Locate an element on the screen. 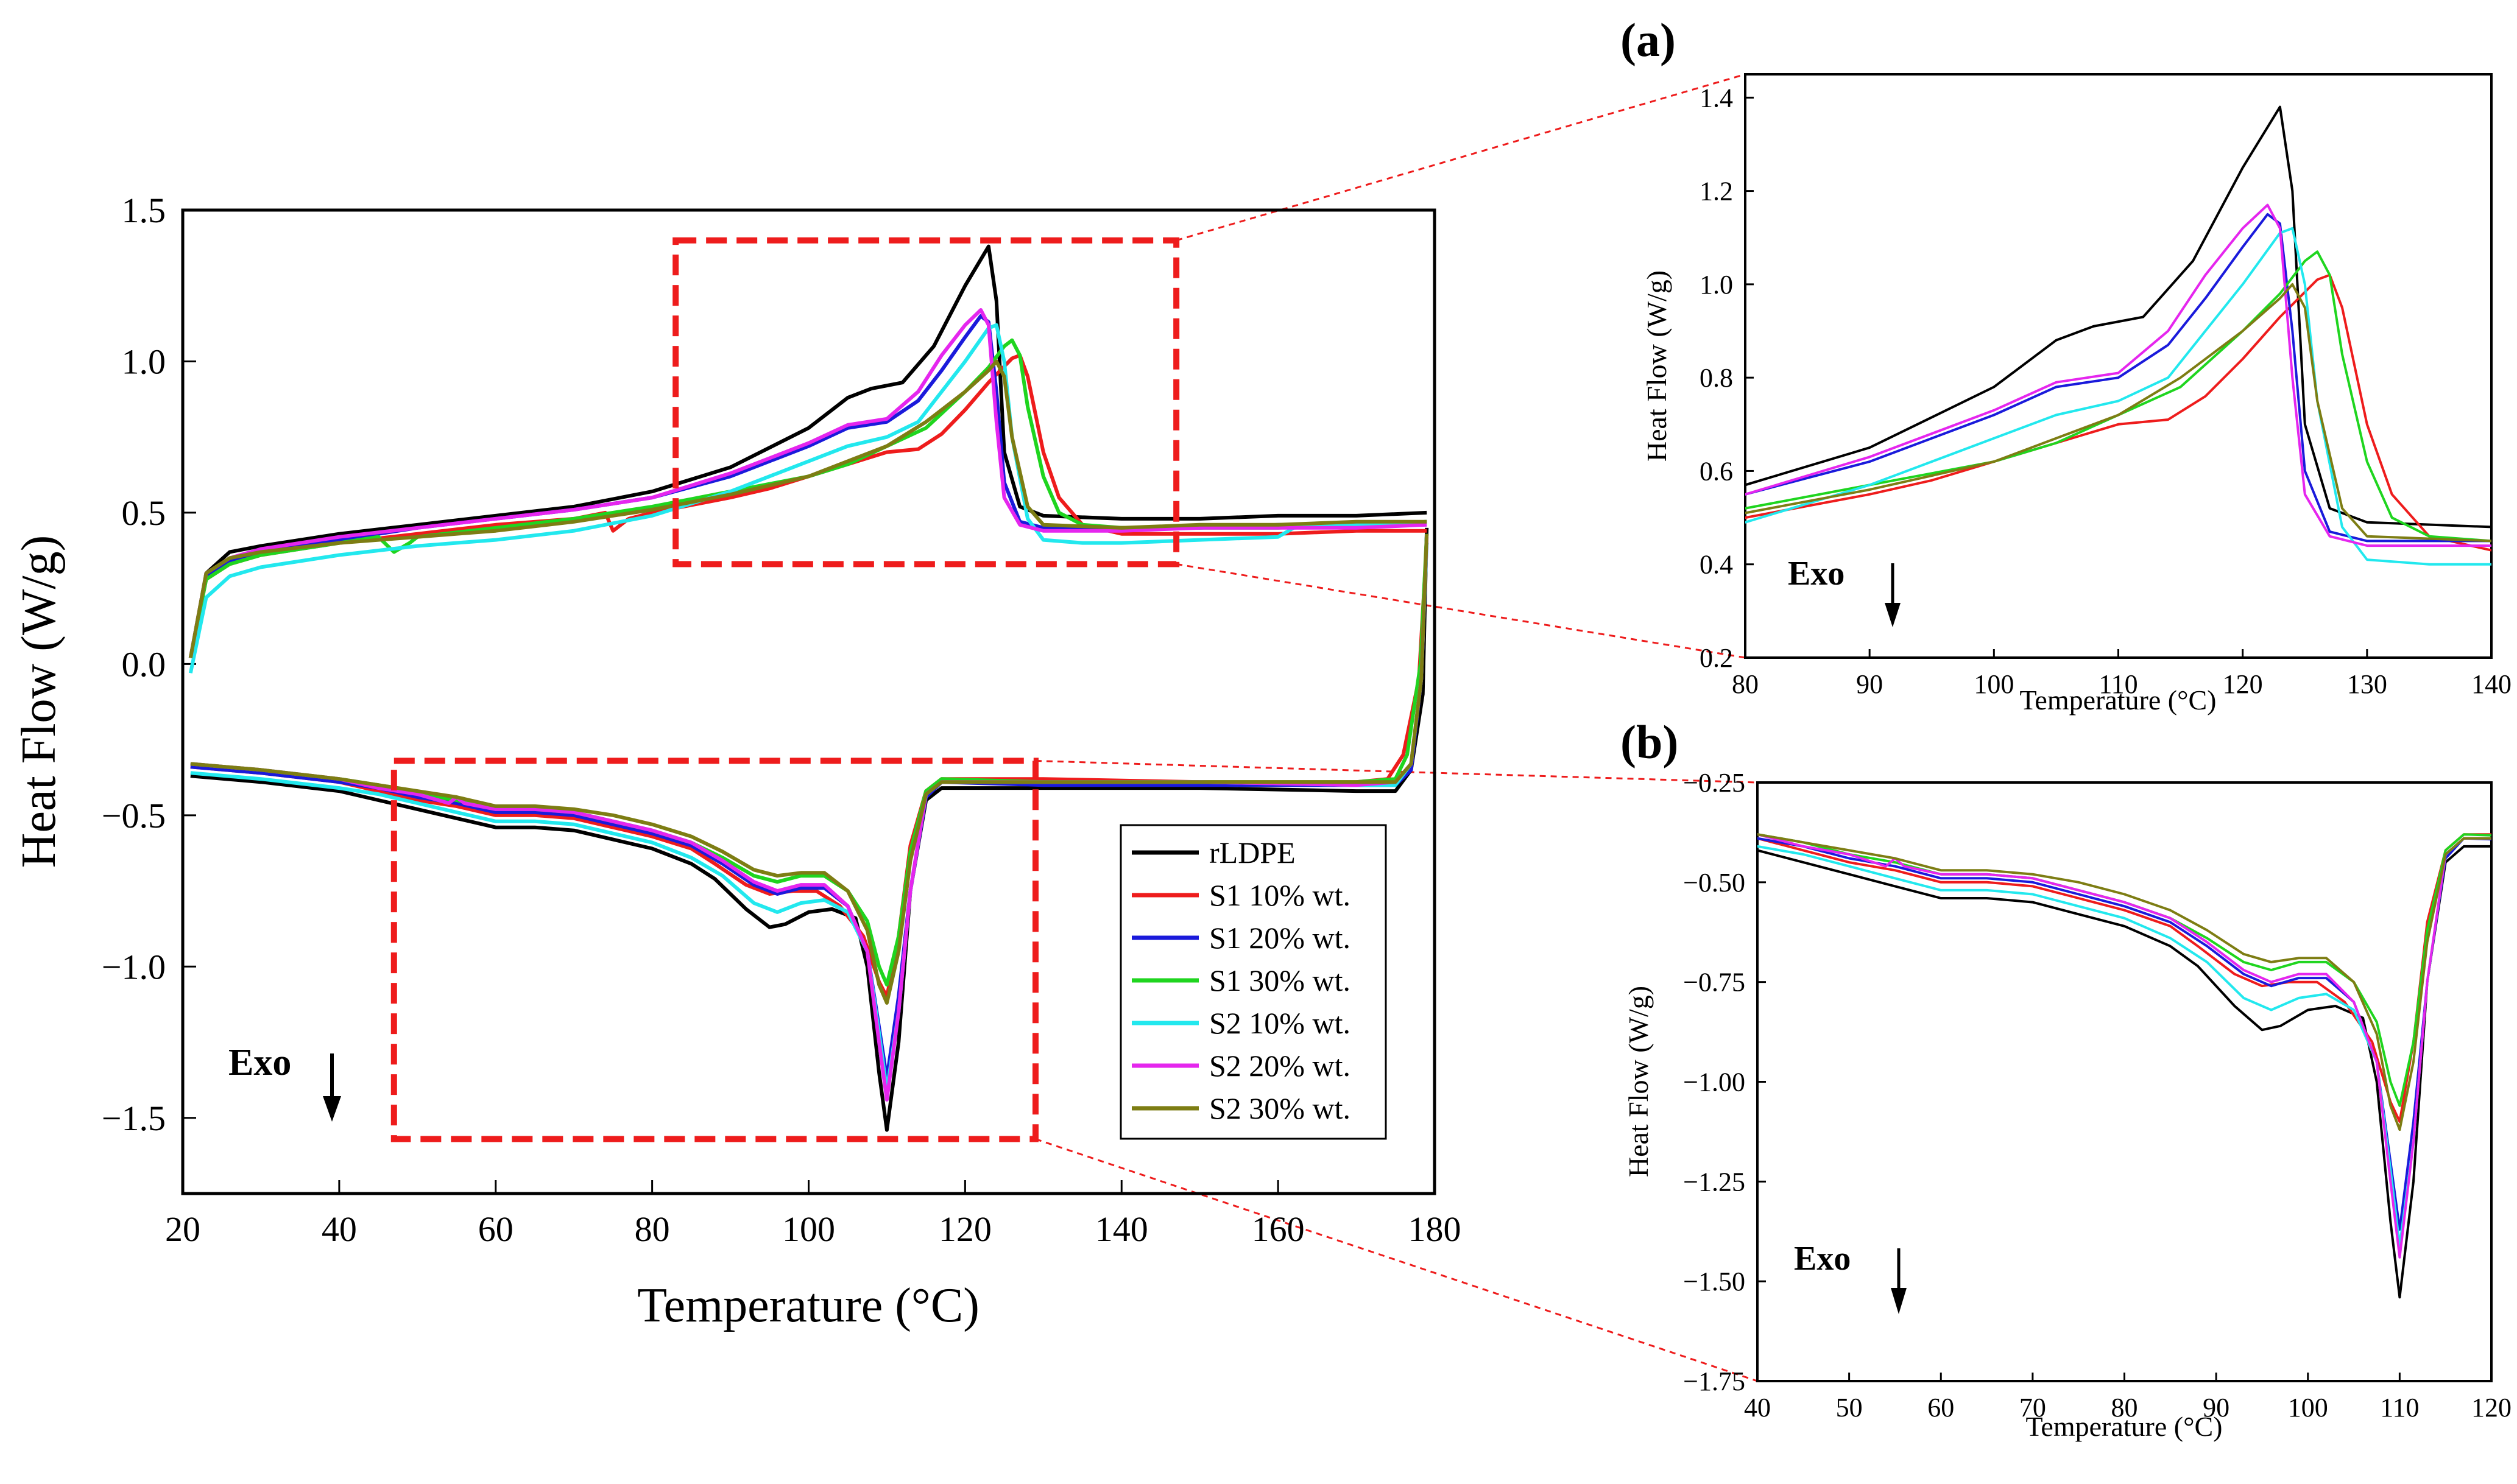 This screenshot has width=2517, height=1484. inset-b-series-s1-20-wt is located at coordinates (2124, 1034).